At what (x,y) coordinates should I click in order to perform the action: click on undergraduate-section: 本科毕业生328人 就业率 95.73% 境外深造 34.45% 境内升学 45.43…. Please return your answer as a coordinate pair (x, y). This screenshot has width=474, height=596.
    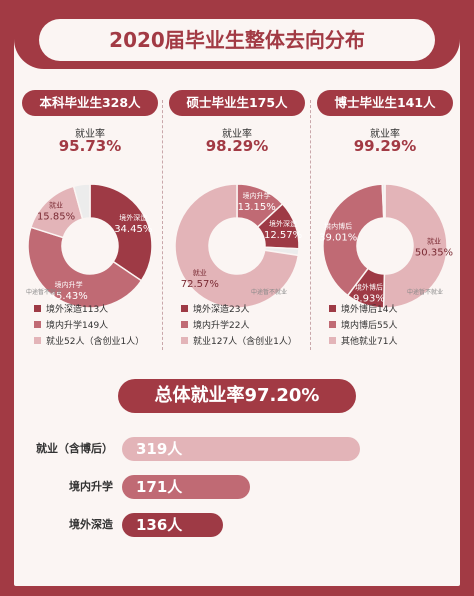
    Looking at the image, I should click on (90, 230).